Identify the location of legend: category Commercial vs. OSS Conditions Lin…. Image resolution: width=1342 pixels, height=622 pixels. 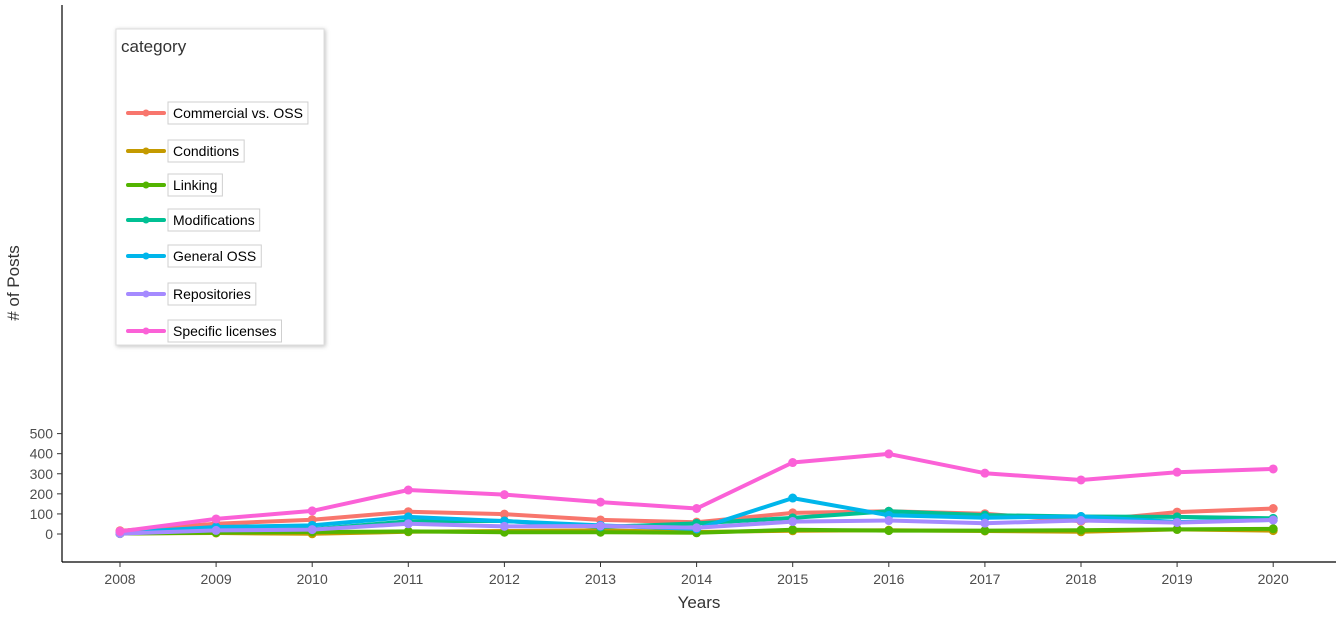
(220, 187).